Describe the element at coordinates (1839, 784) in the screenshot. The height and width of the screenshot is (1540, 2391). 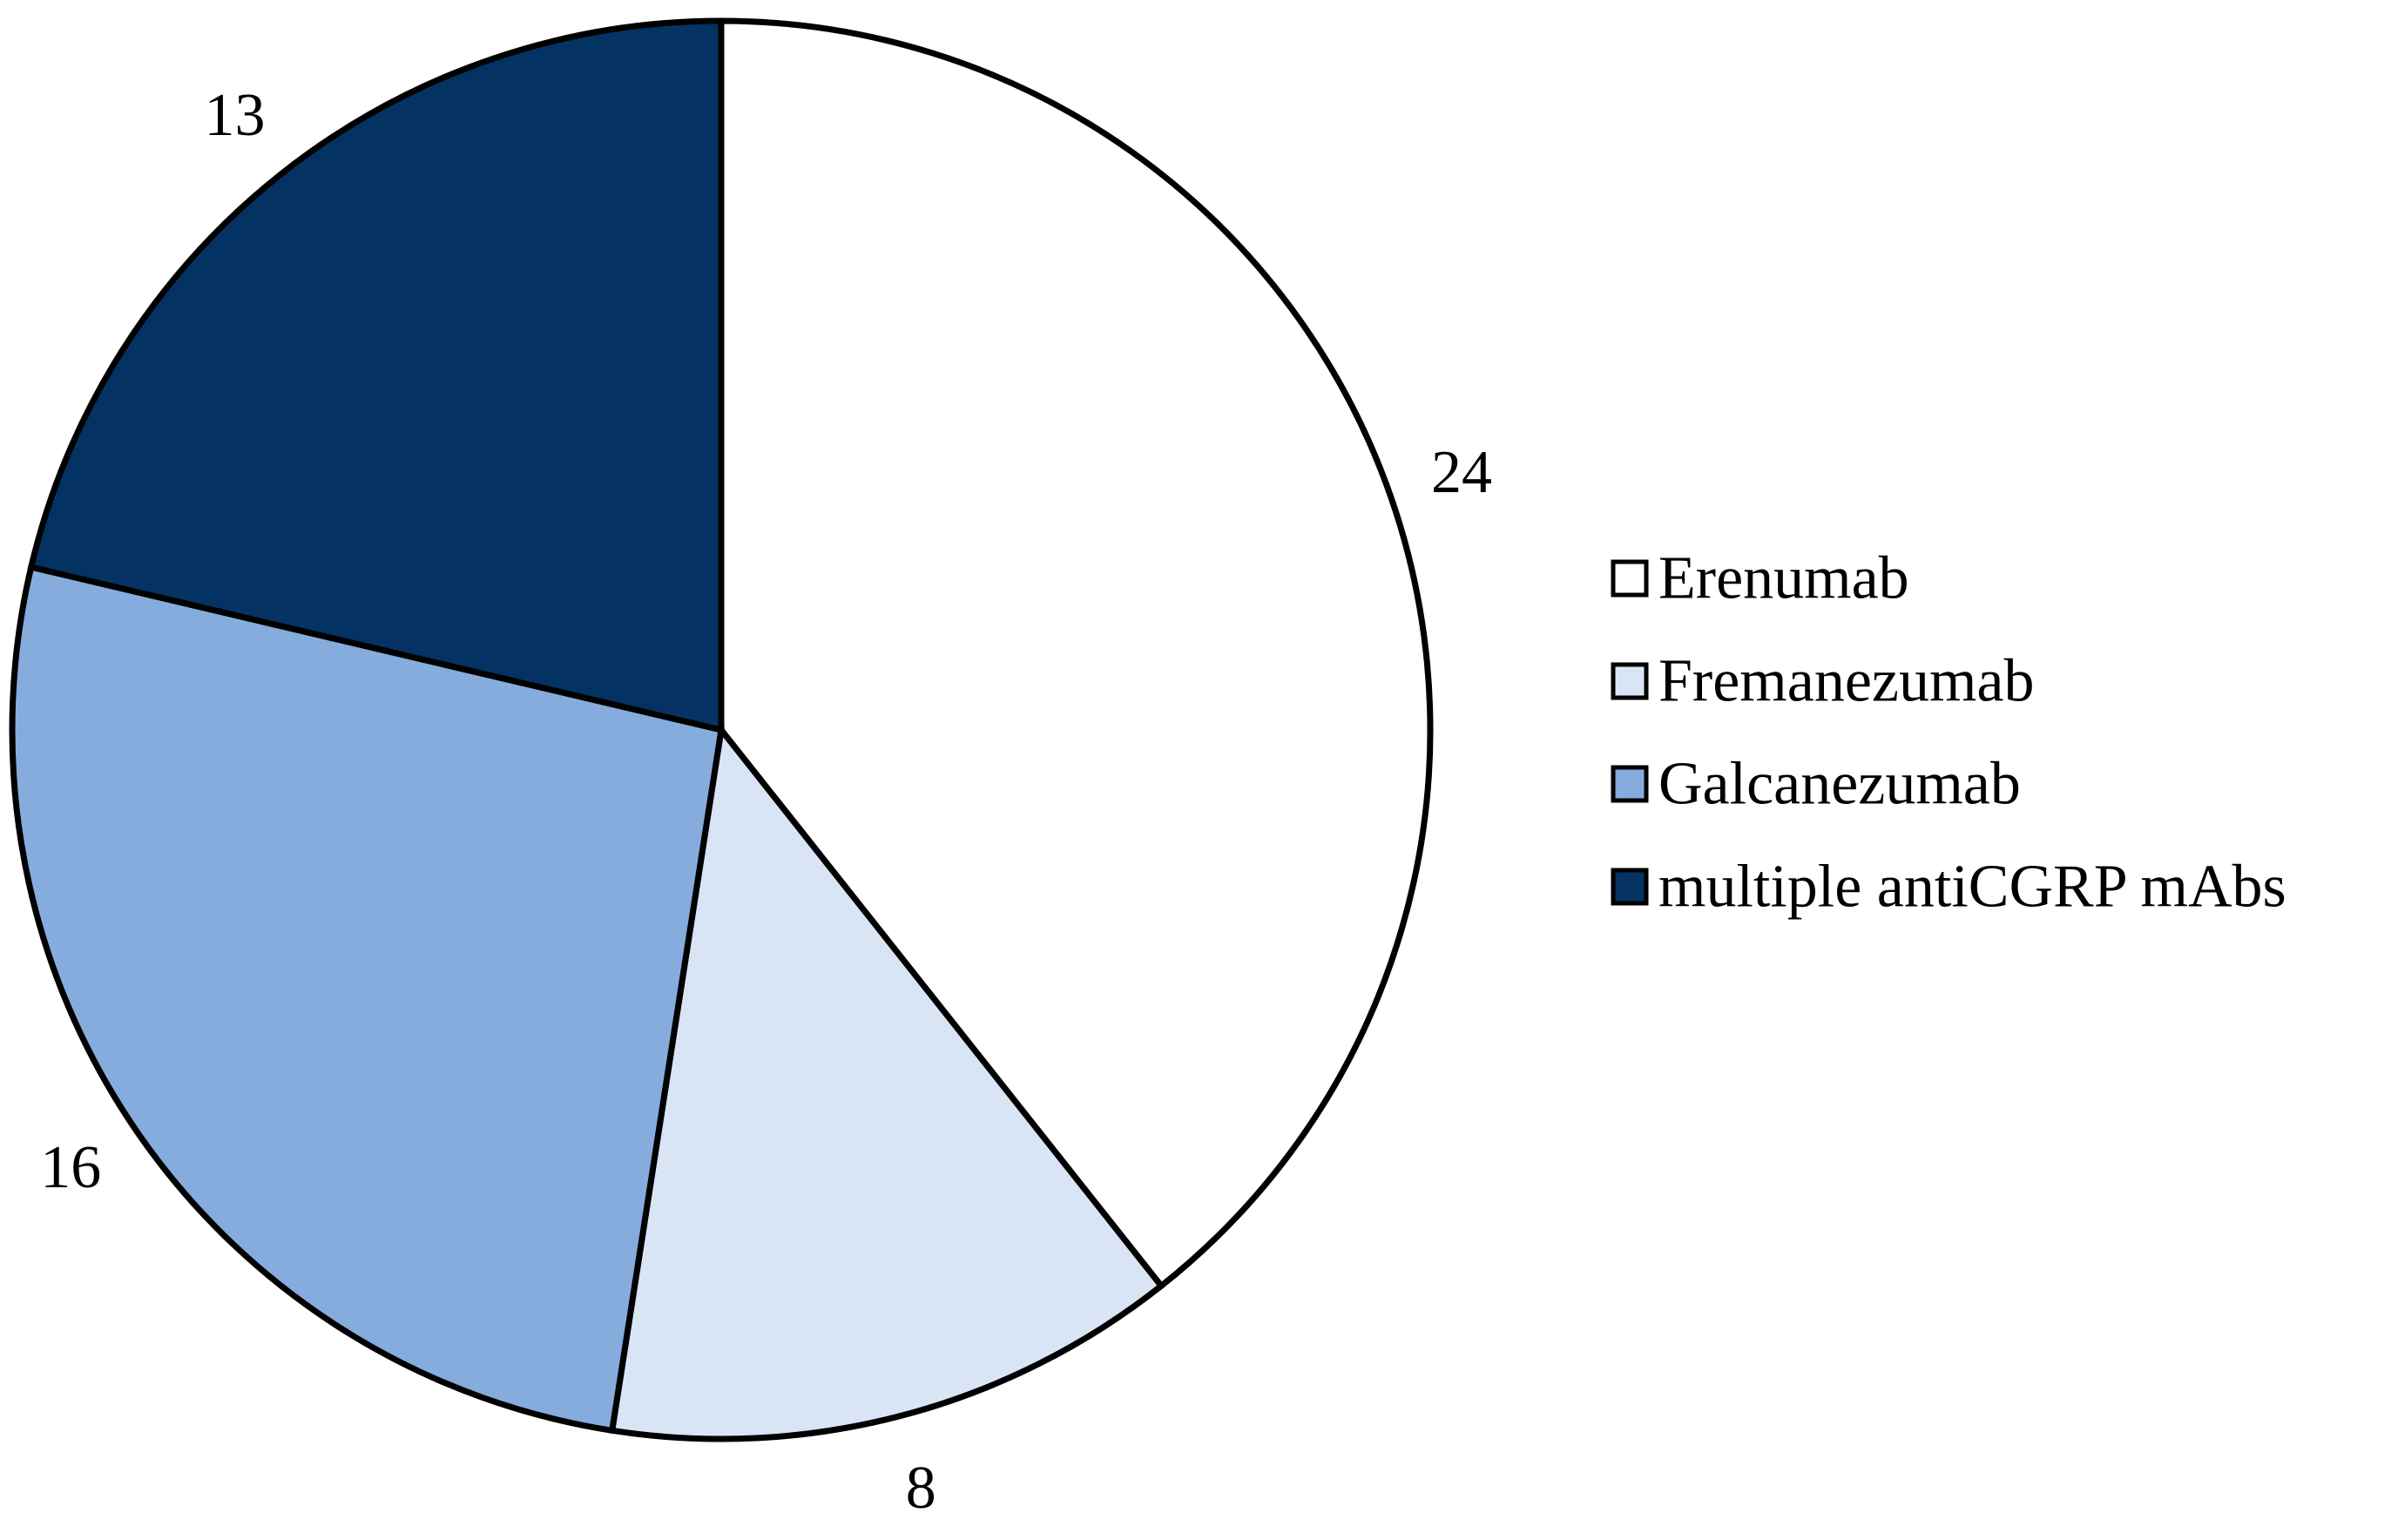
I see `legend-label-galcanezumab: Galcanezumab` at that location.